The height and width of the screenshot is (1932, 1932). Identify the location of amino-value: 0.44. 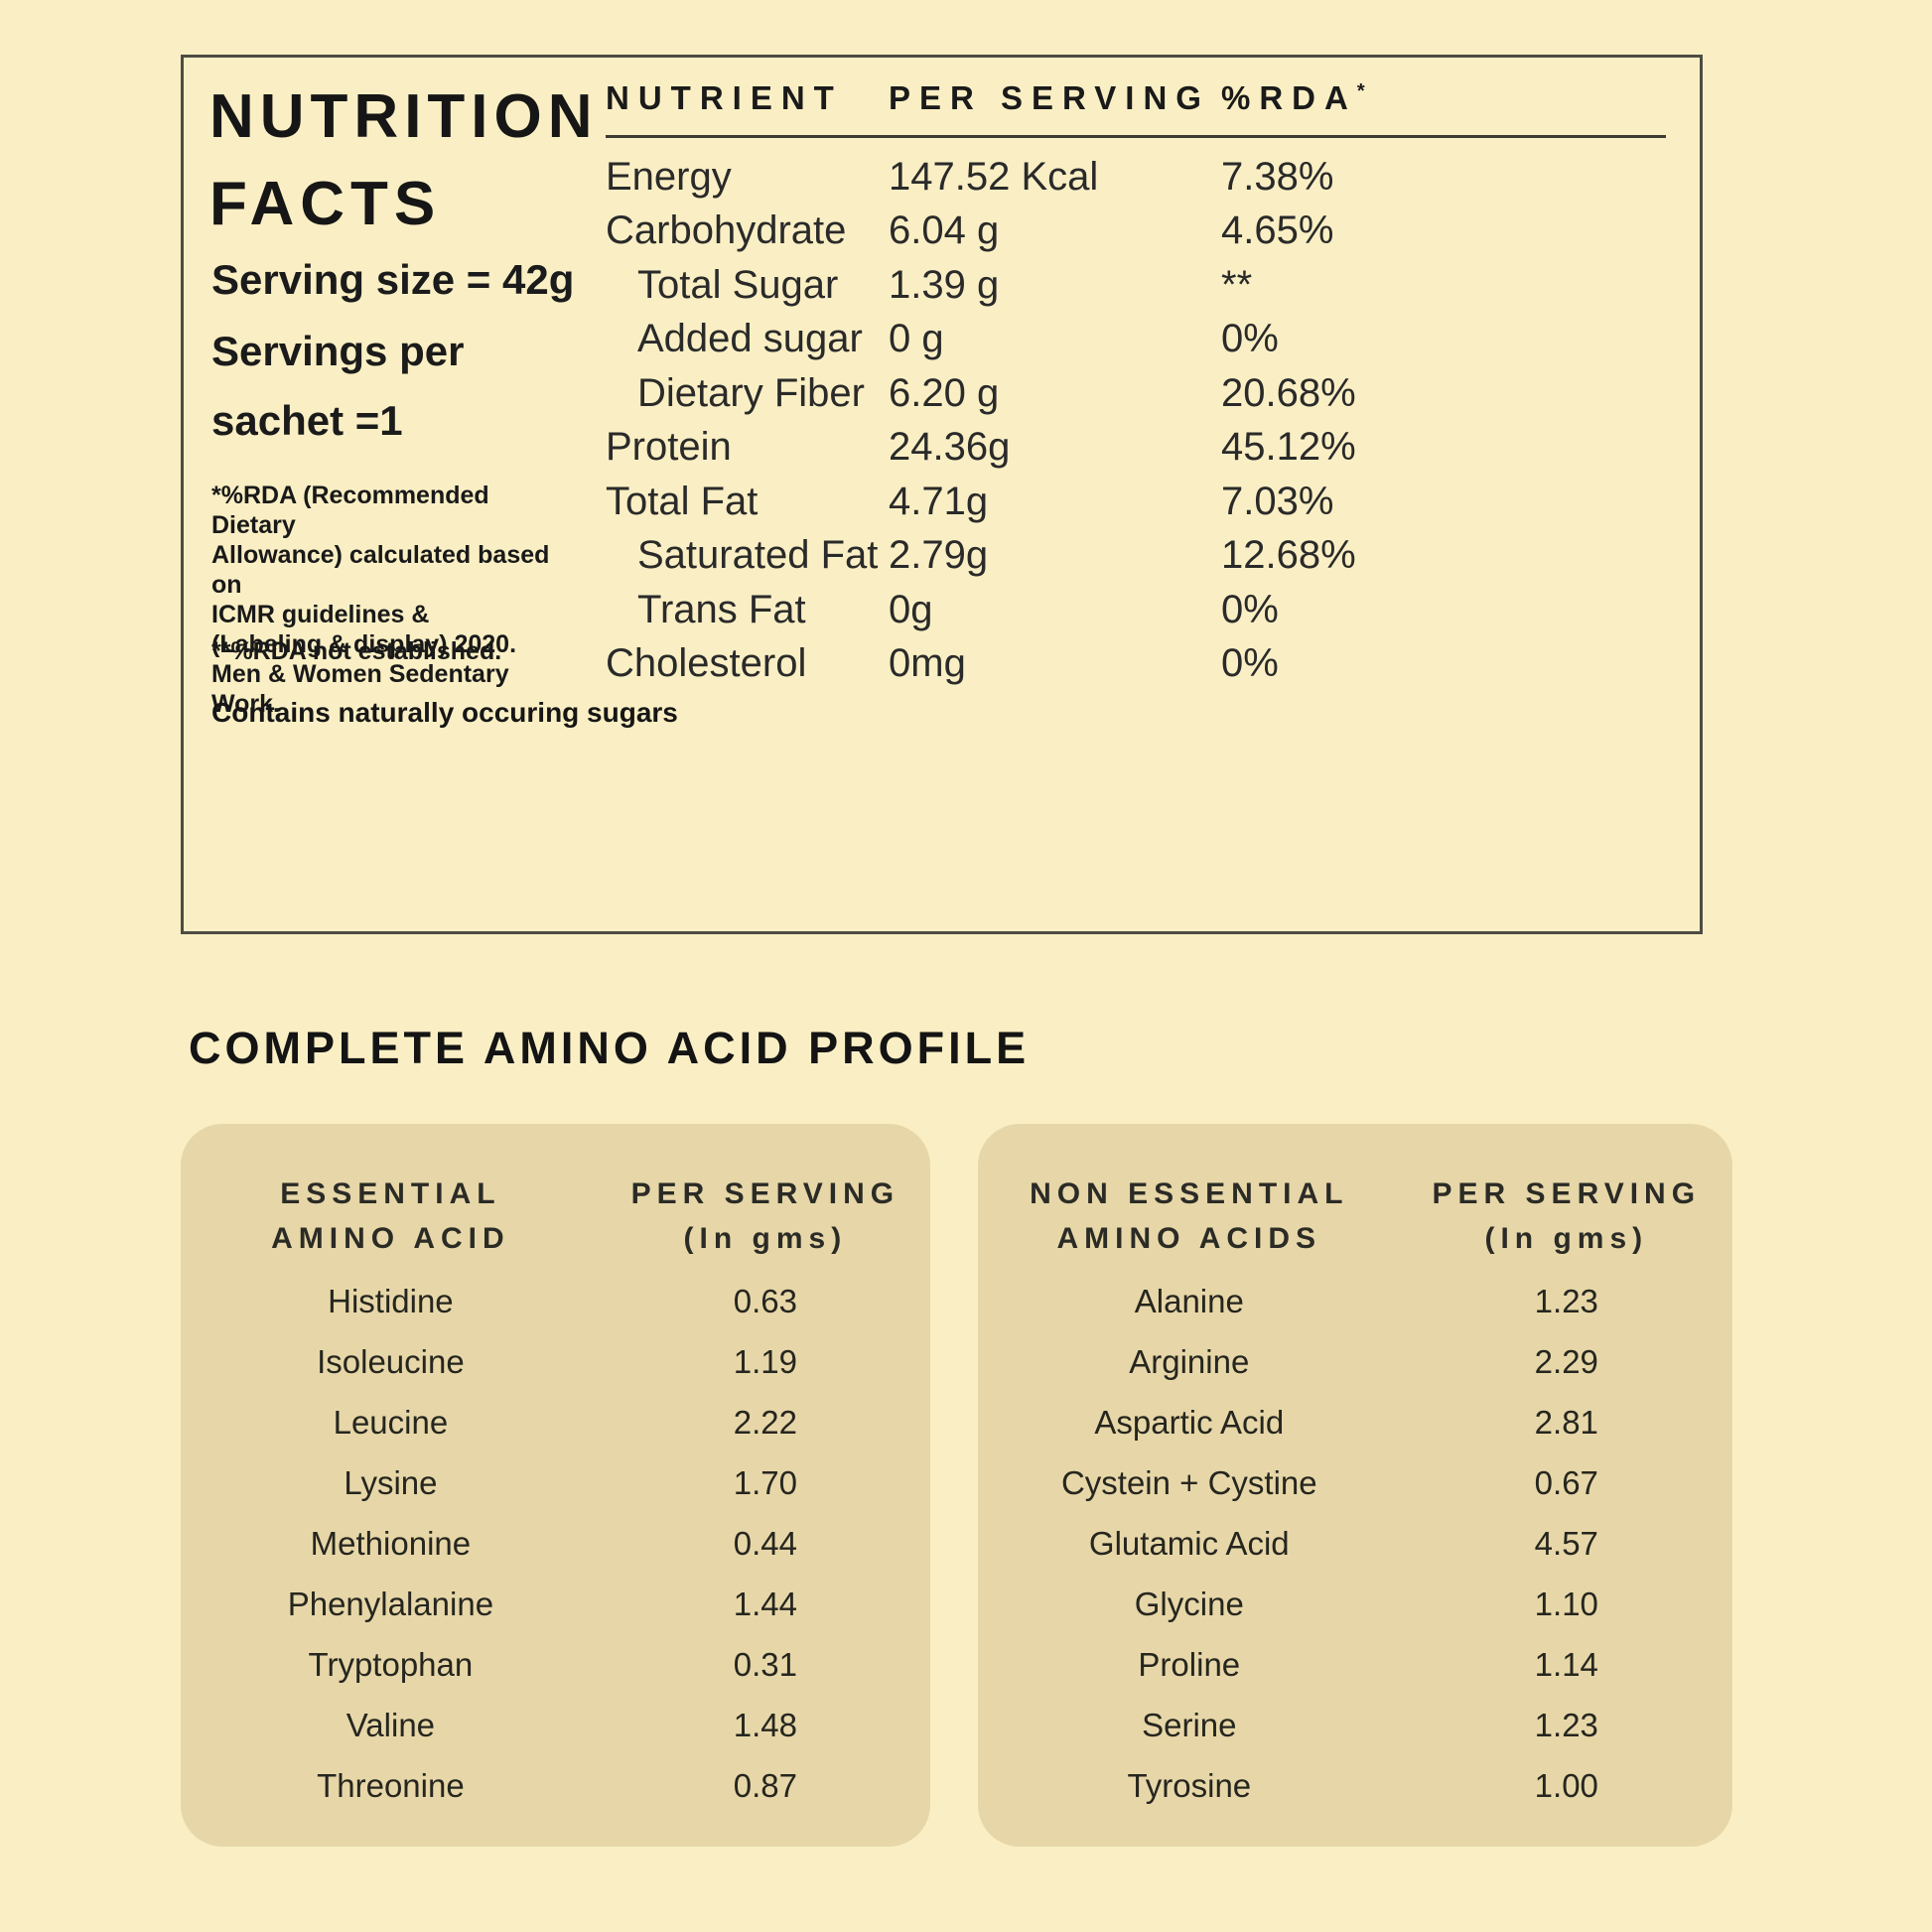
(765, 1543).